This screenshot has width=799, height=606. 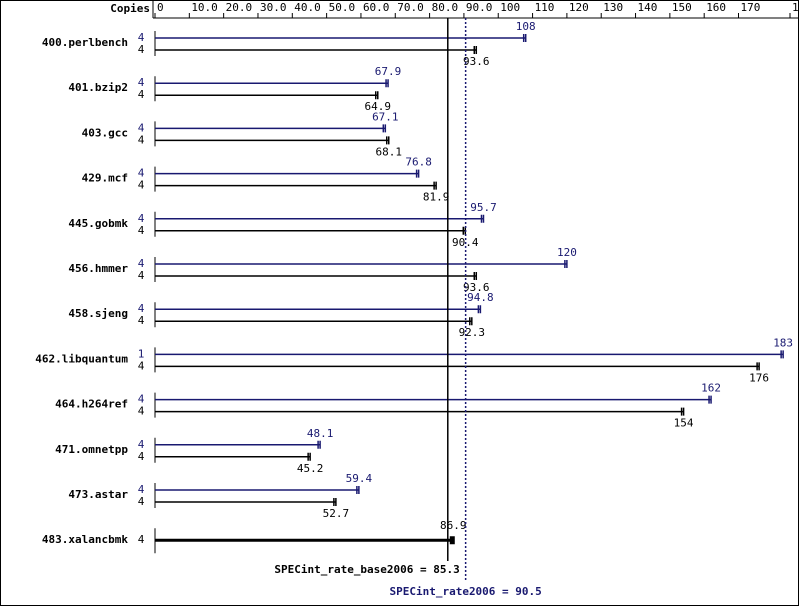 What do you see at coordinates (91, 404) in the screenshot?
I see `category-label: 464.h264ref` at bounding box center [91, 404].